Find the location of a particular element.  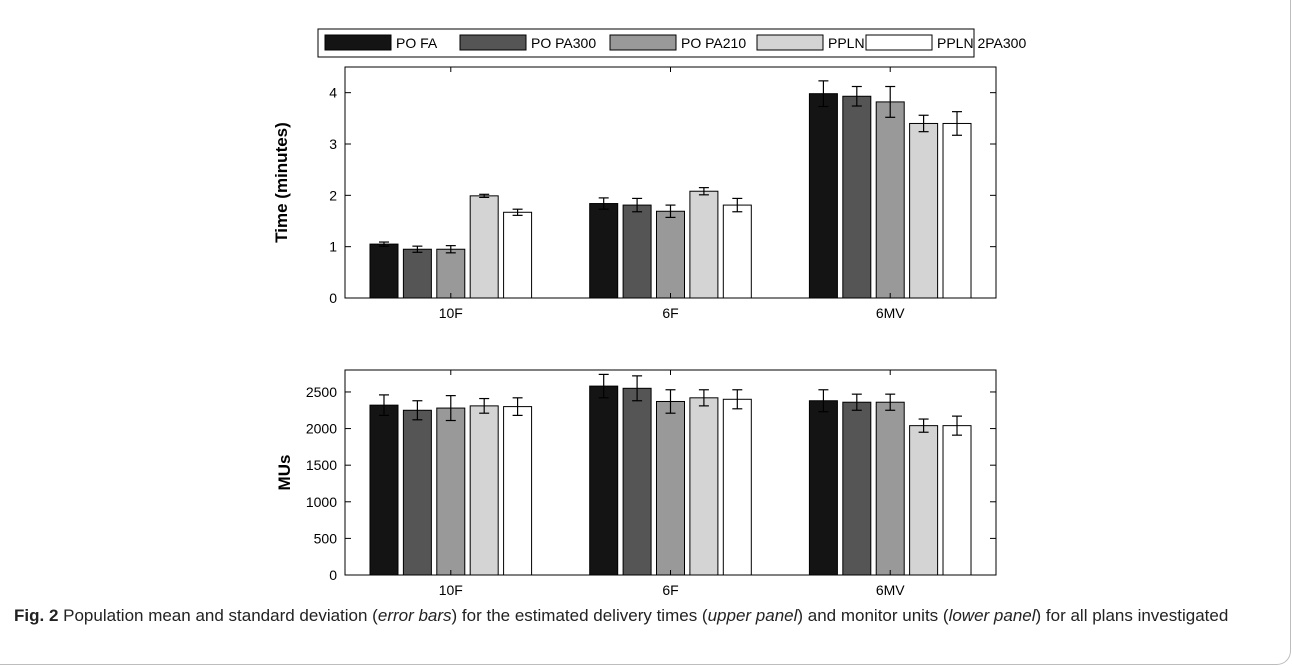

y-tick-label: 1000 is located at coordinates (321, 502).